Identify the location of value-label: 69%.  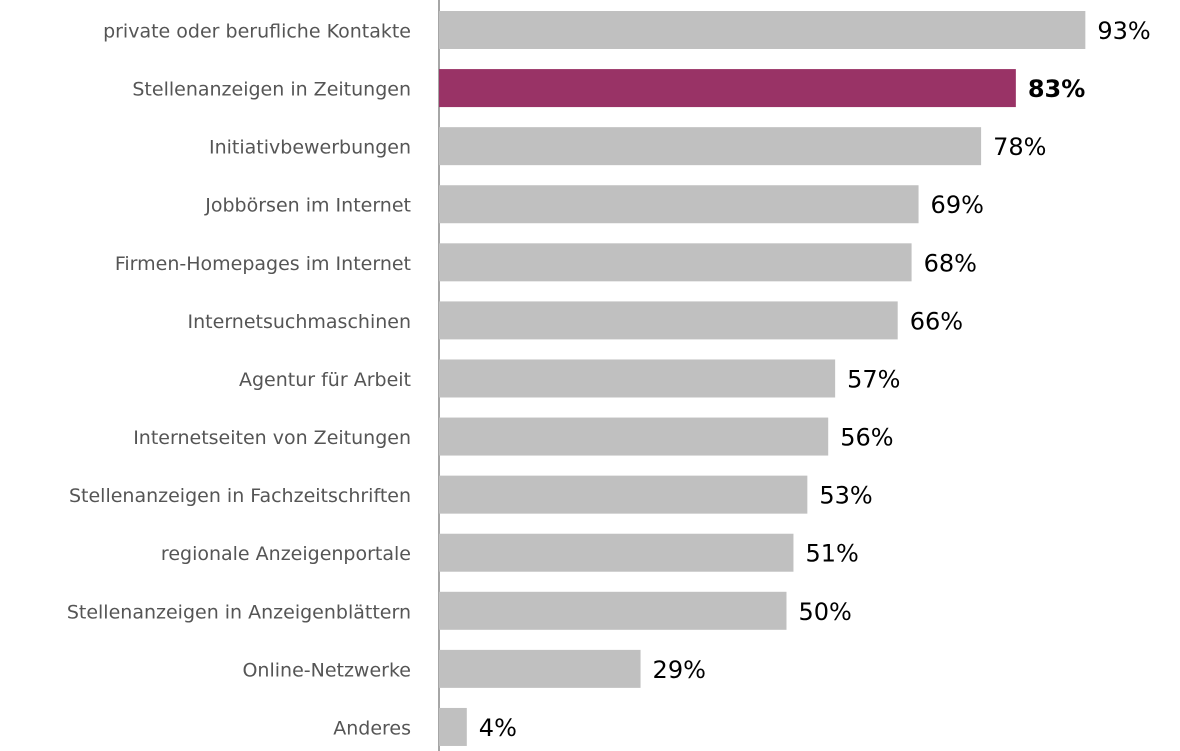
(957, 205).